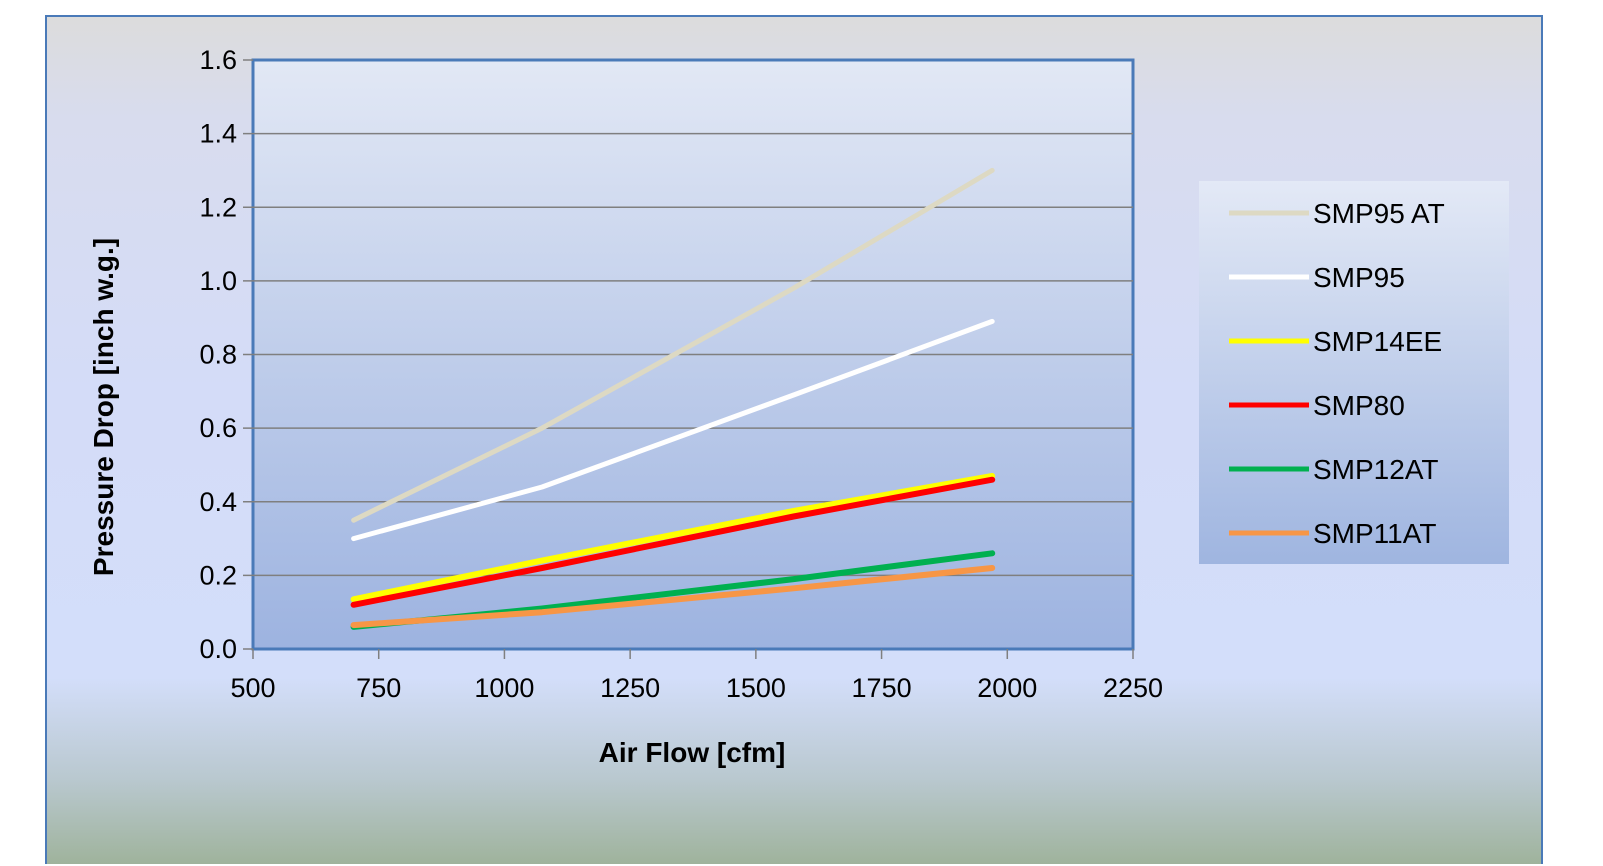 This screenshot has height=866, width=1603. I want to click on x-tick-label: 500, so click(252, 688).